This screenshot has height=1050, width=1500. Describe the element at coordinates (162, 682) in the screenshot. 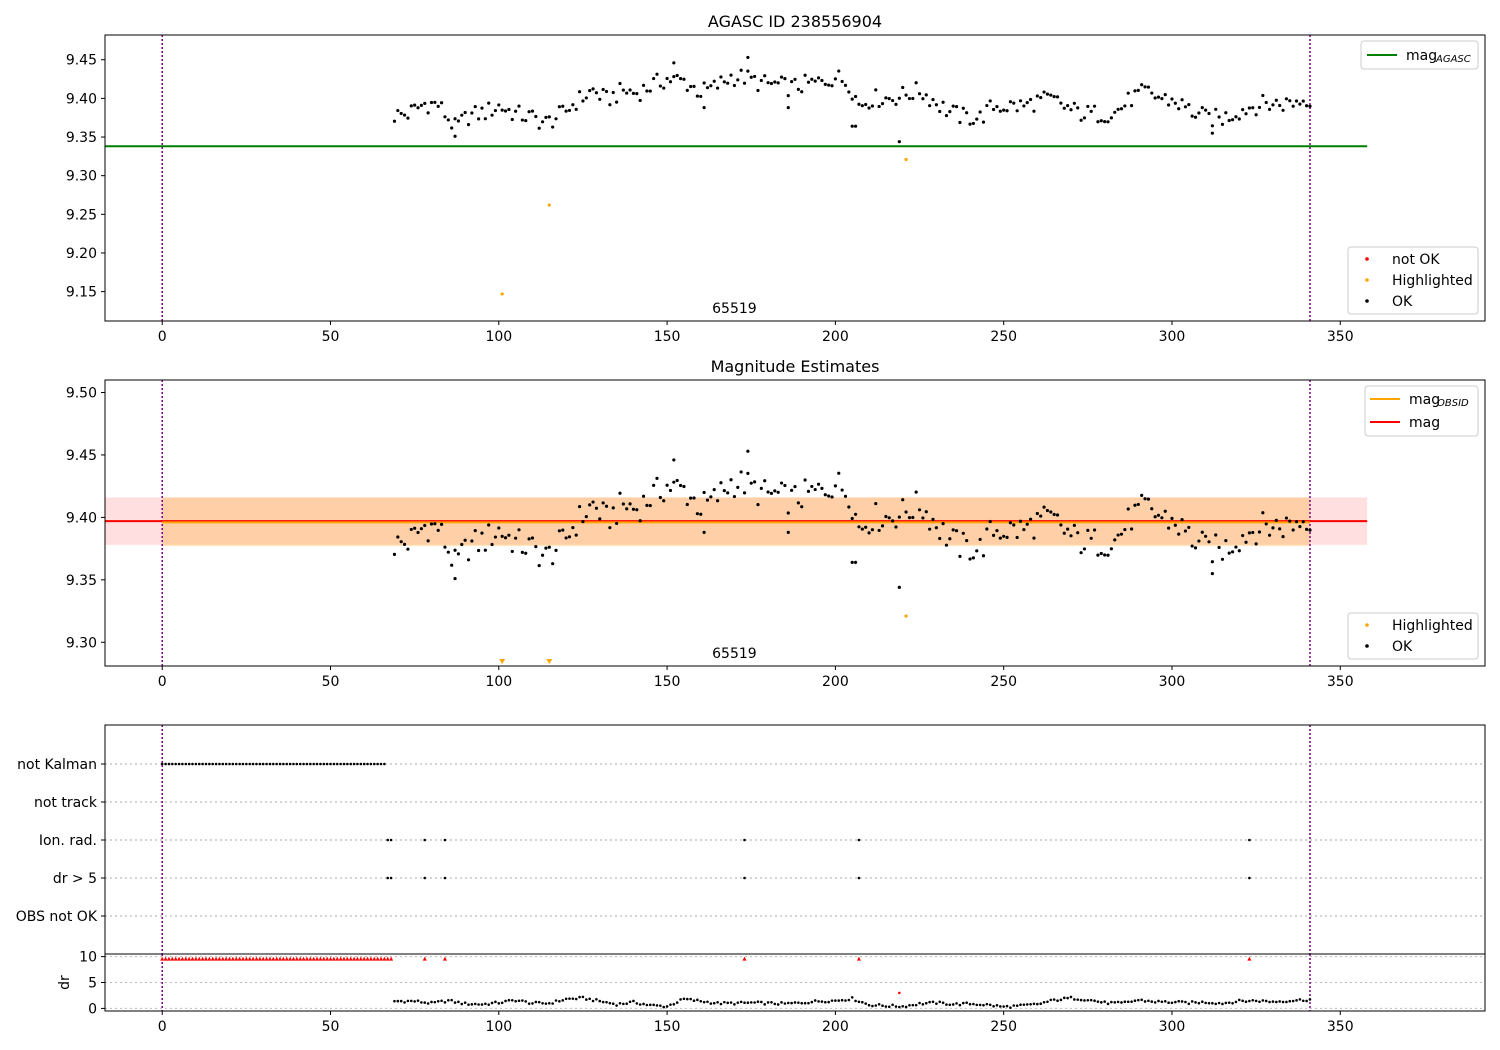

I see `x-tick-label: 0` at that location.